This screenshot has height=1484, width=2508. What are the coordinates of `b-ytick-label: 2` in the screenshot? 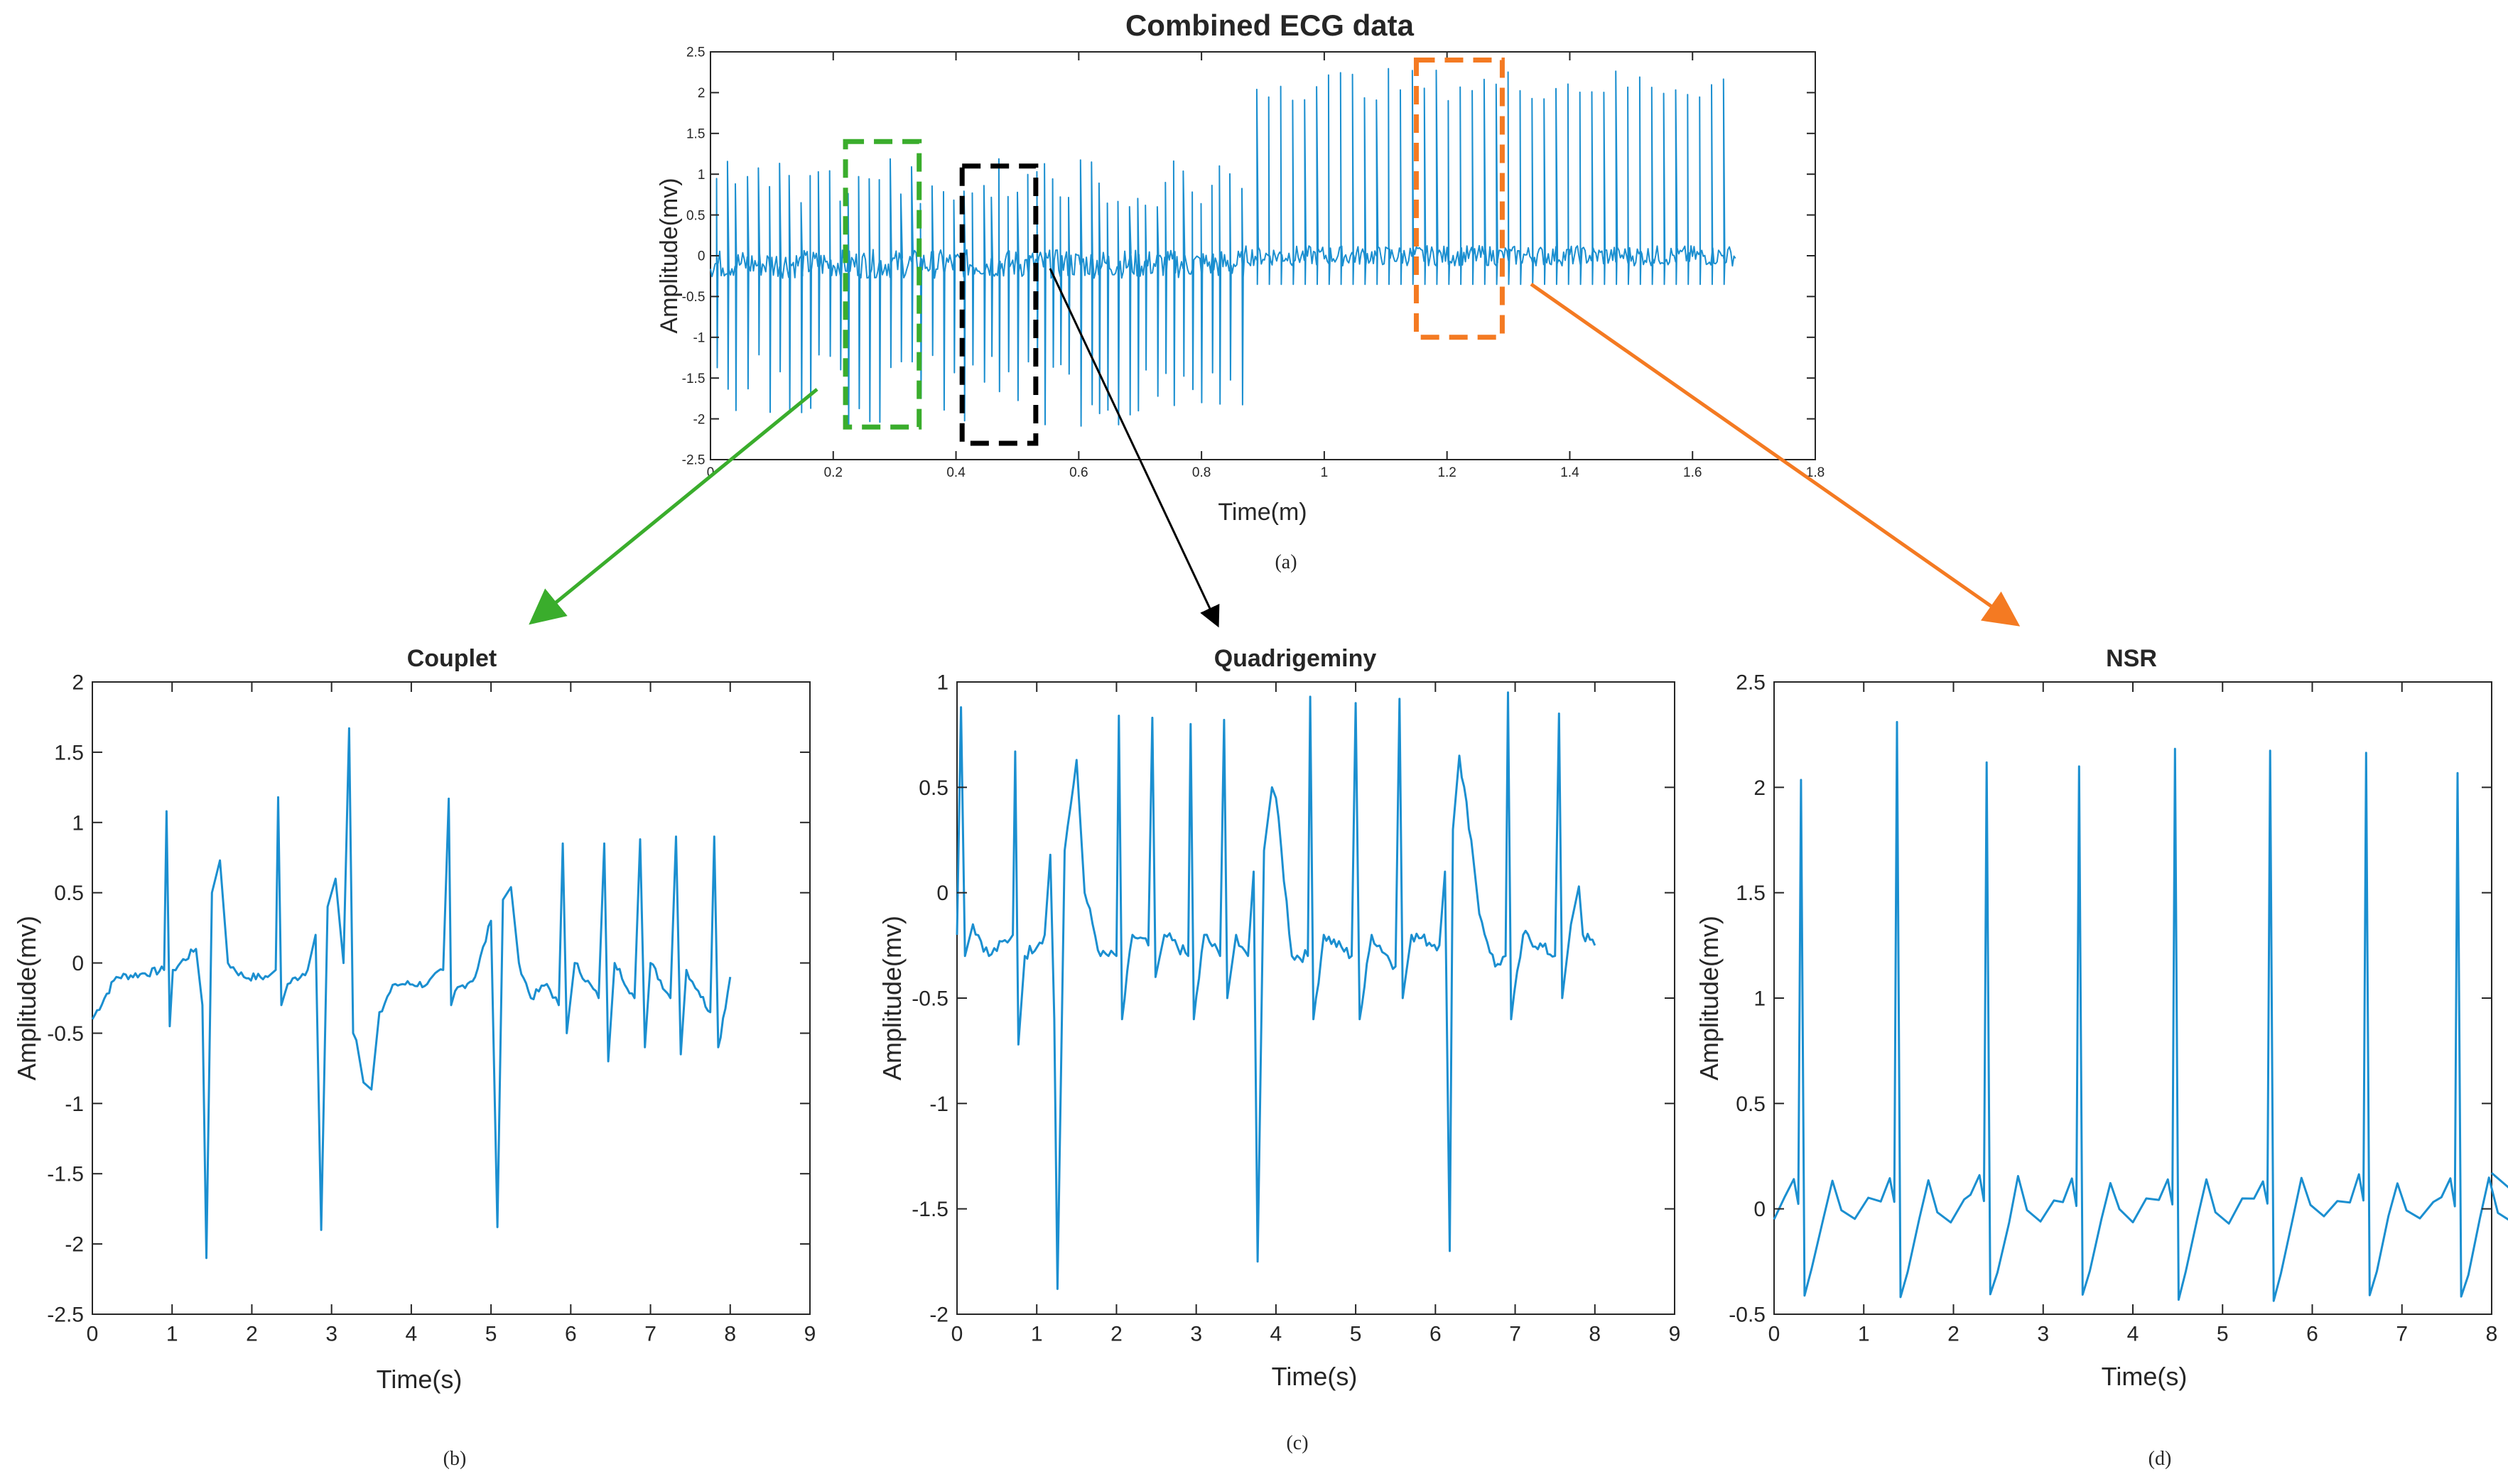 It's located at (78, 683).